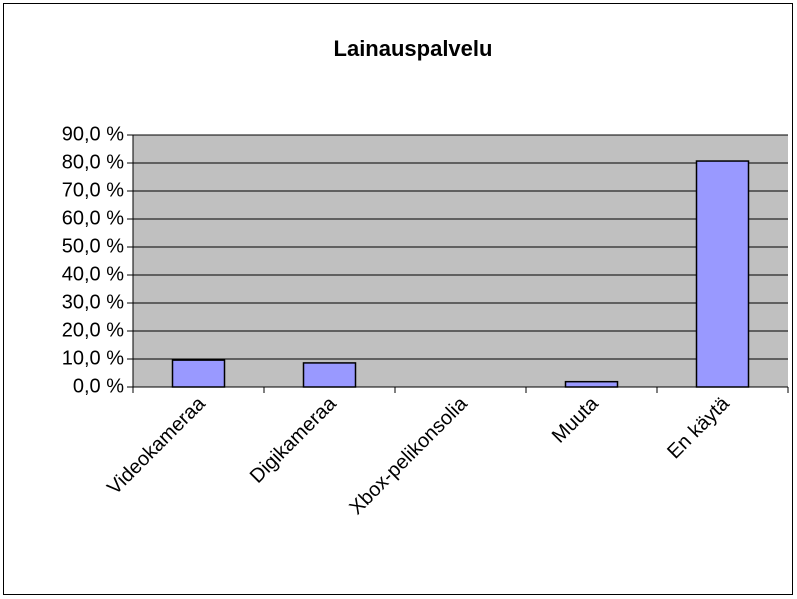  What do you see at coordinates (93, 246) in the screenshot?
I see `y-tick-label: 50,0 %` at bounding box center [93, 246].